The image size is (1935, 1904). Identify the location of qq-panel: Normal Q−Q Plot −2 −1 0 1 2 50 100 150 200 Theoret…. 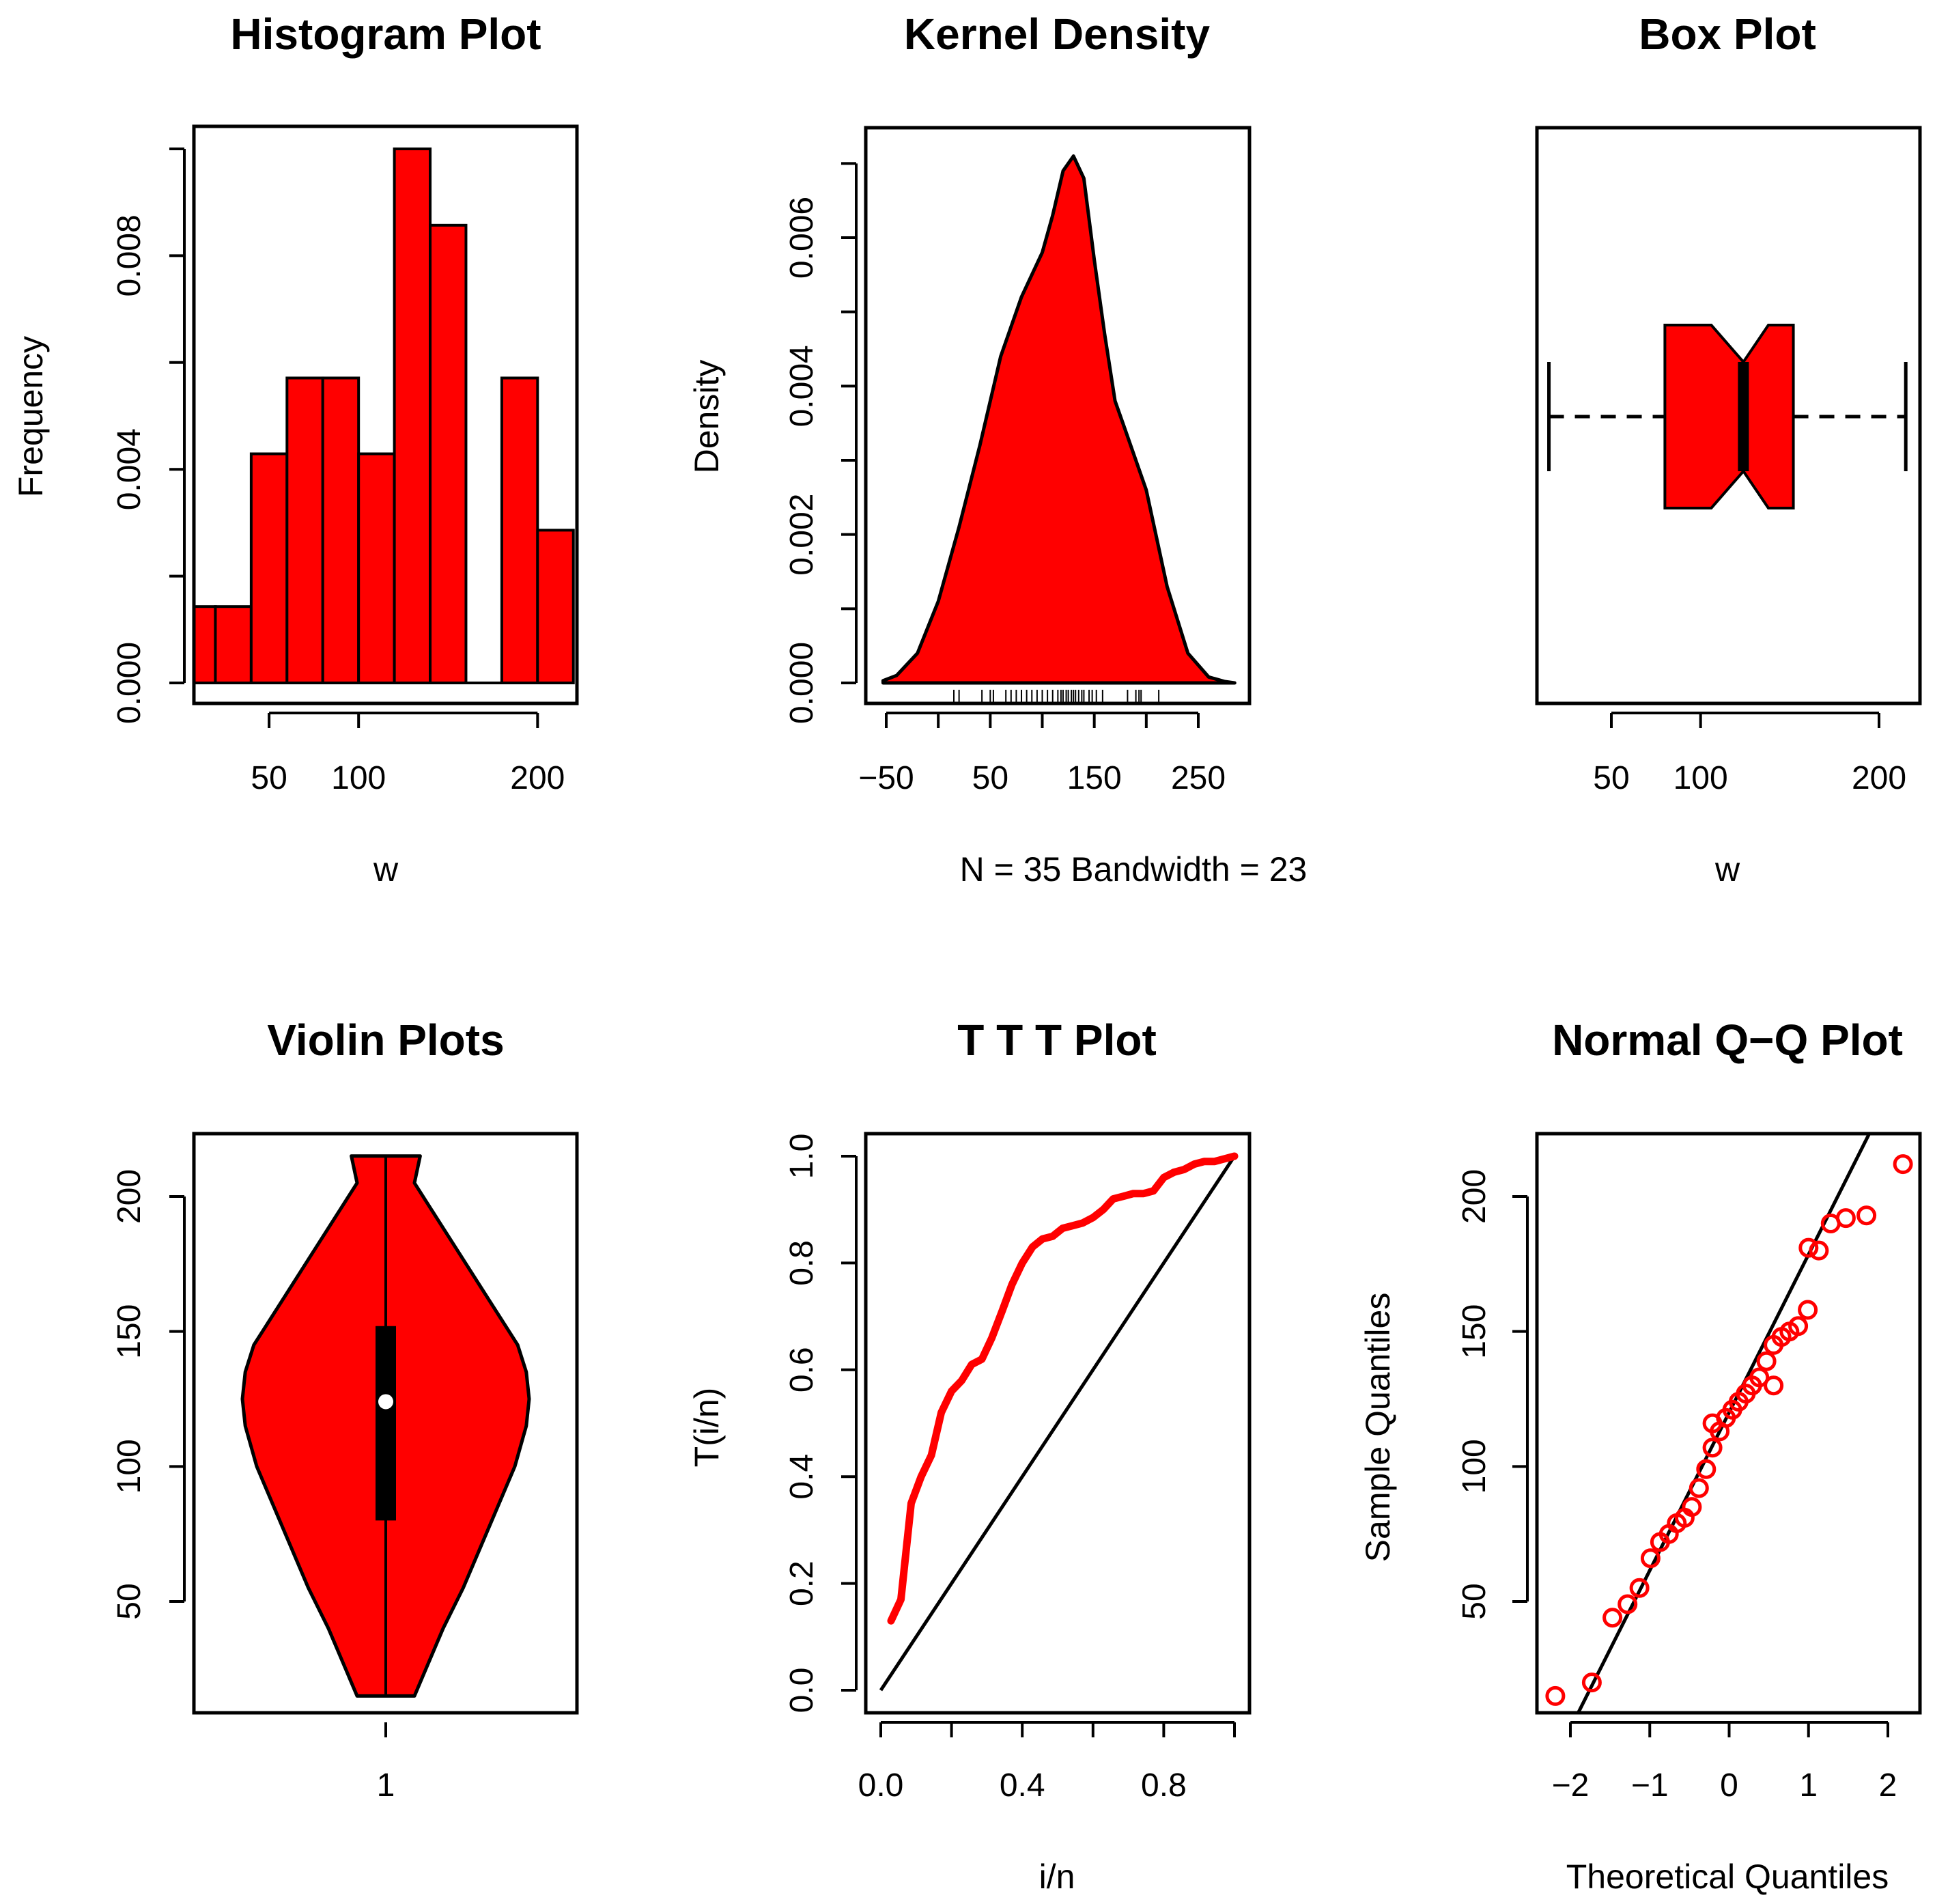
(1640, 1456).